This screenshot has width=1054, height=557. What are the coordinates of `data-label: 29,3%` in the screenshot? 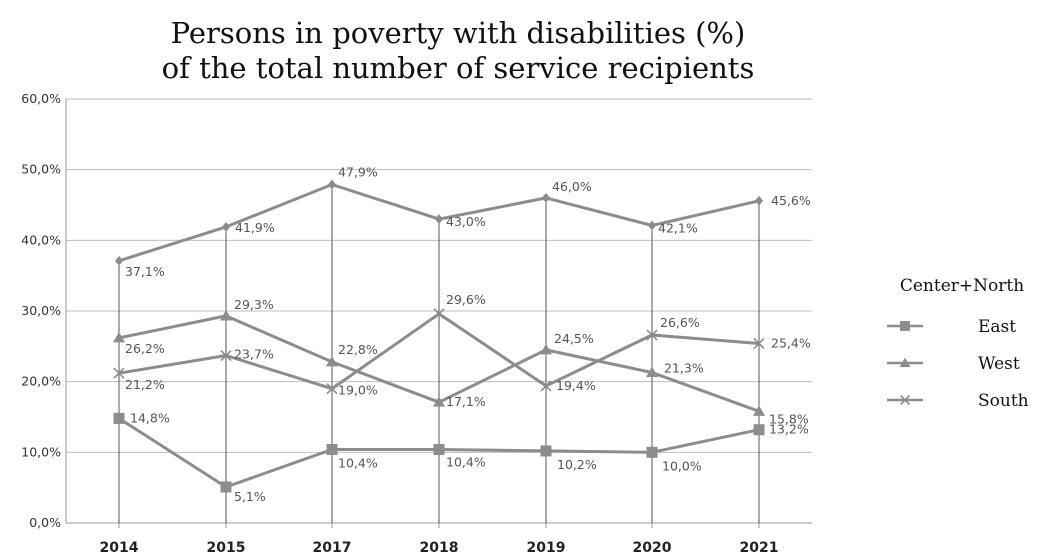 It's located at (254, 304).